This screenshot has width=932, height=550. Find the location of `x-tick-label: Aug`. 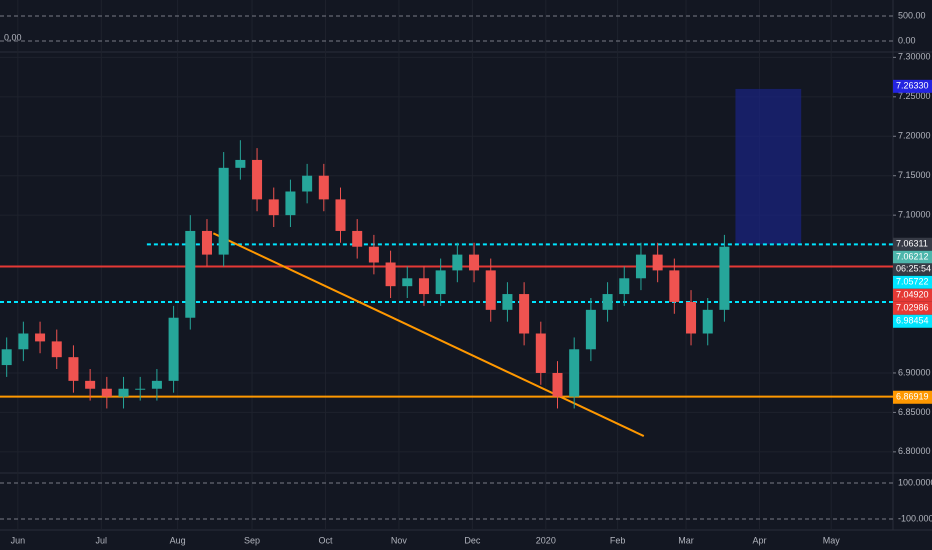

x-tick-label: Aug is located at coordinates (178, 540).